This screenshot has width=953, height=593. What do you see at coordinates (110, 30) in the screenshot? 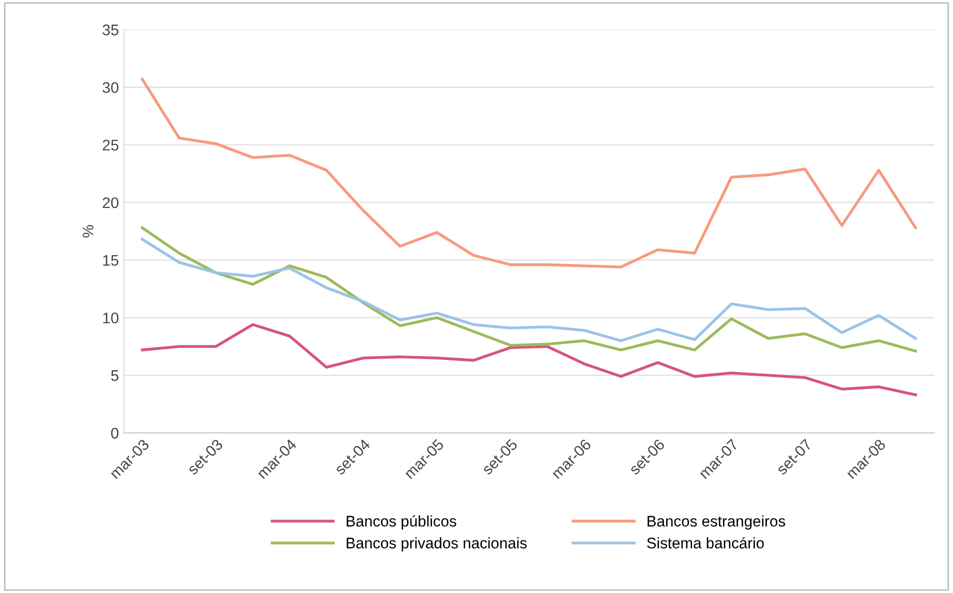
I see `y-tick-label: 35` at bounding box center [110, 30].